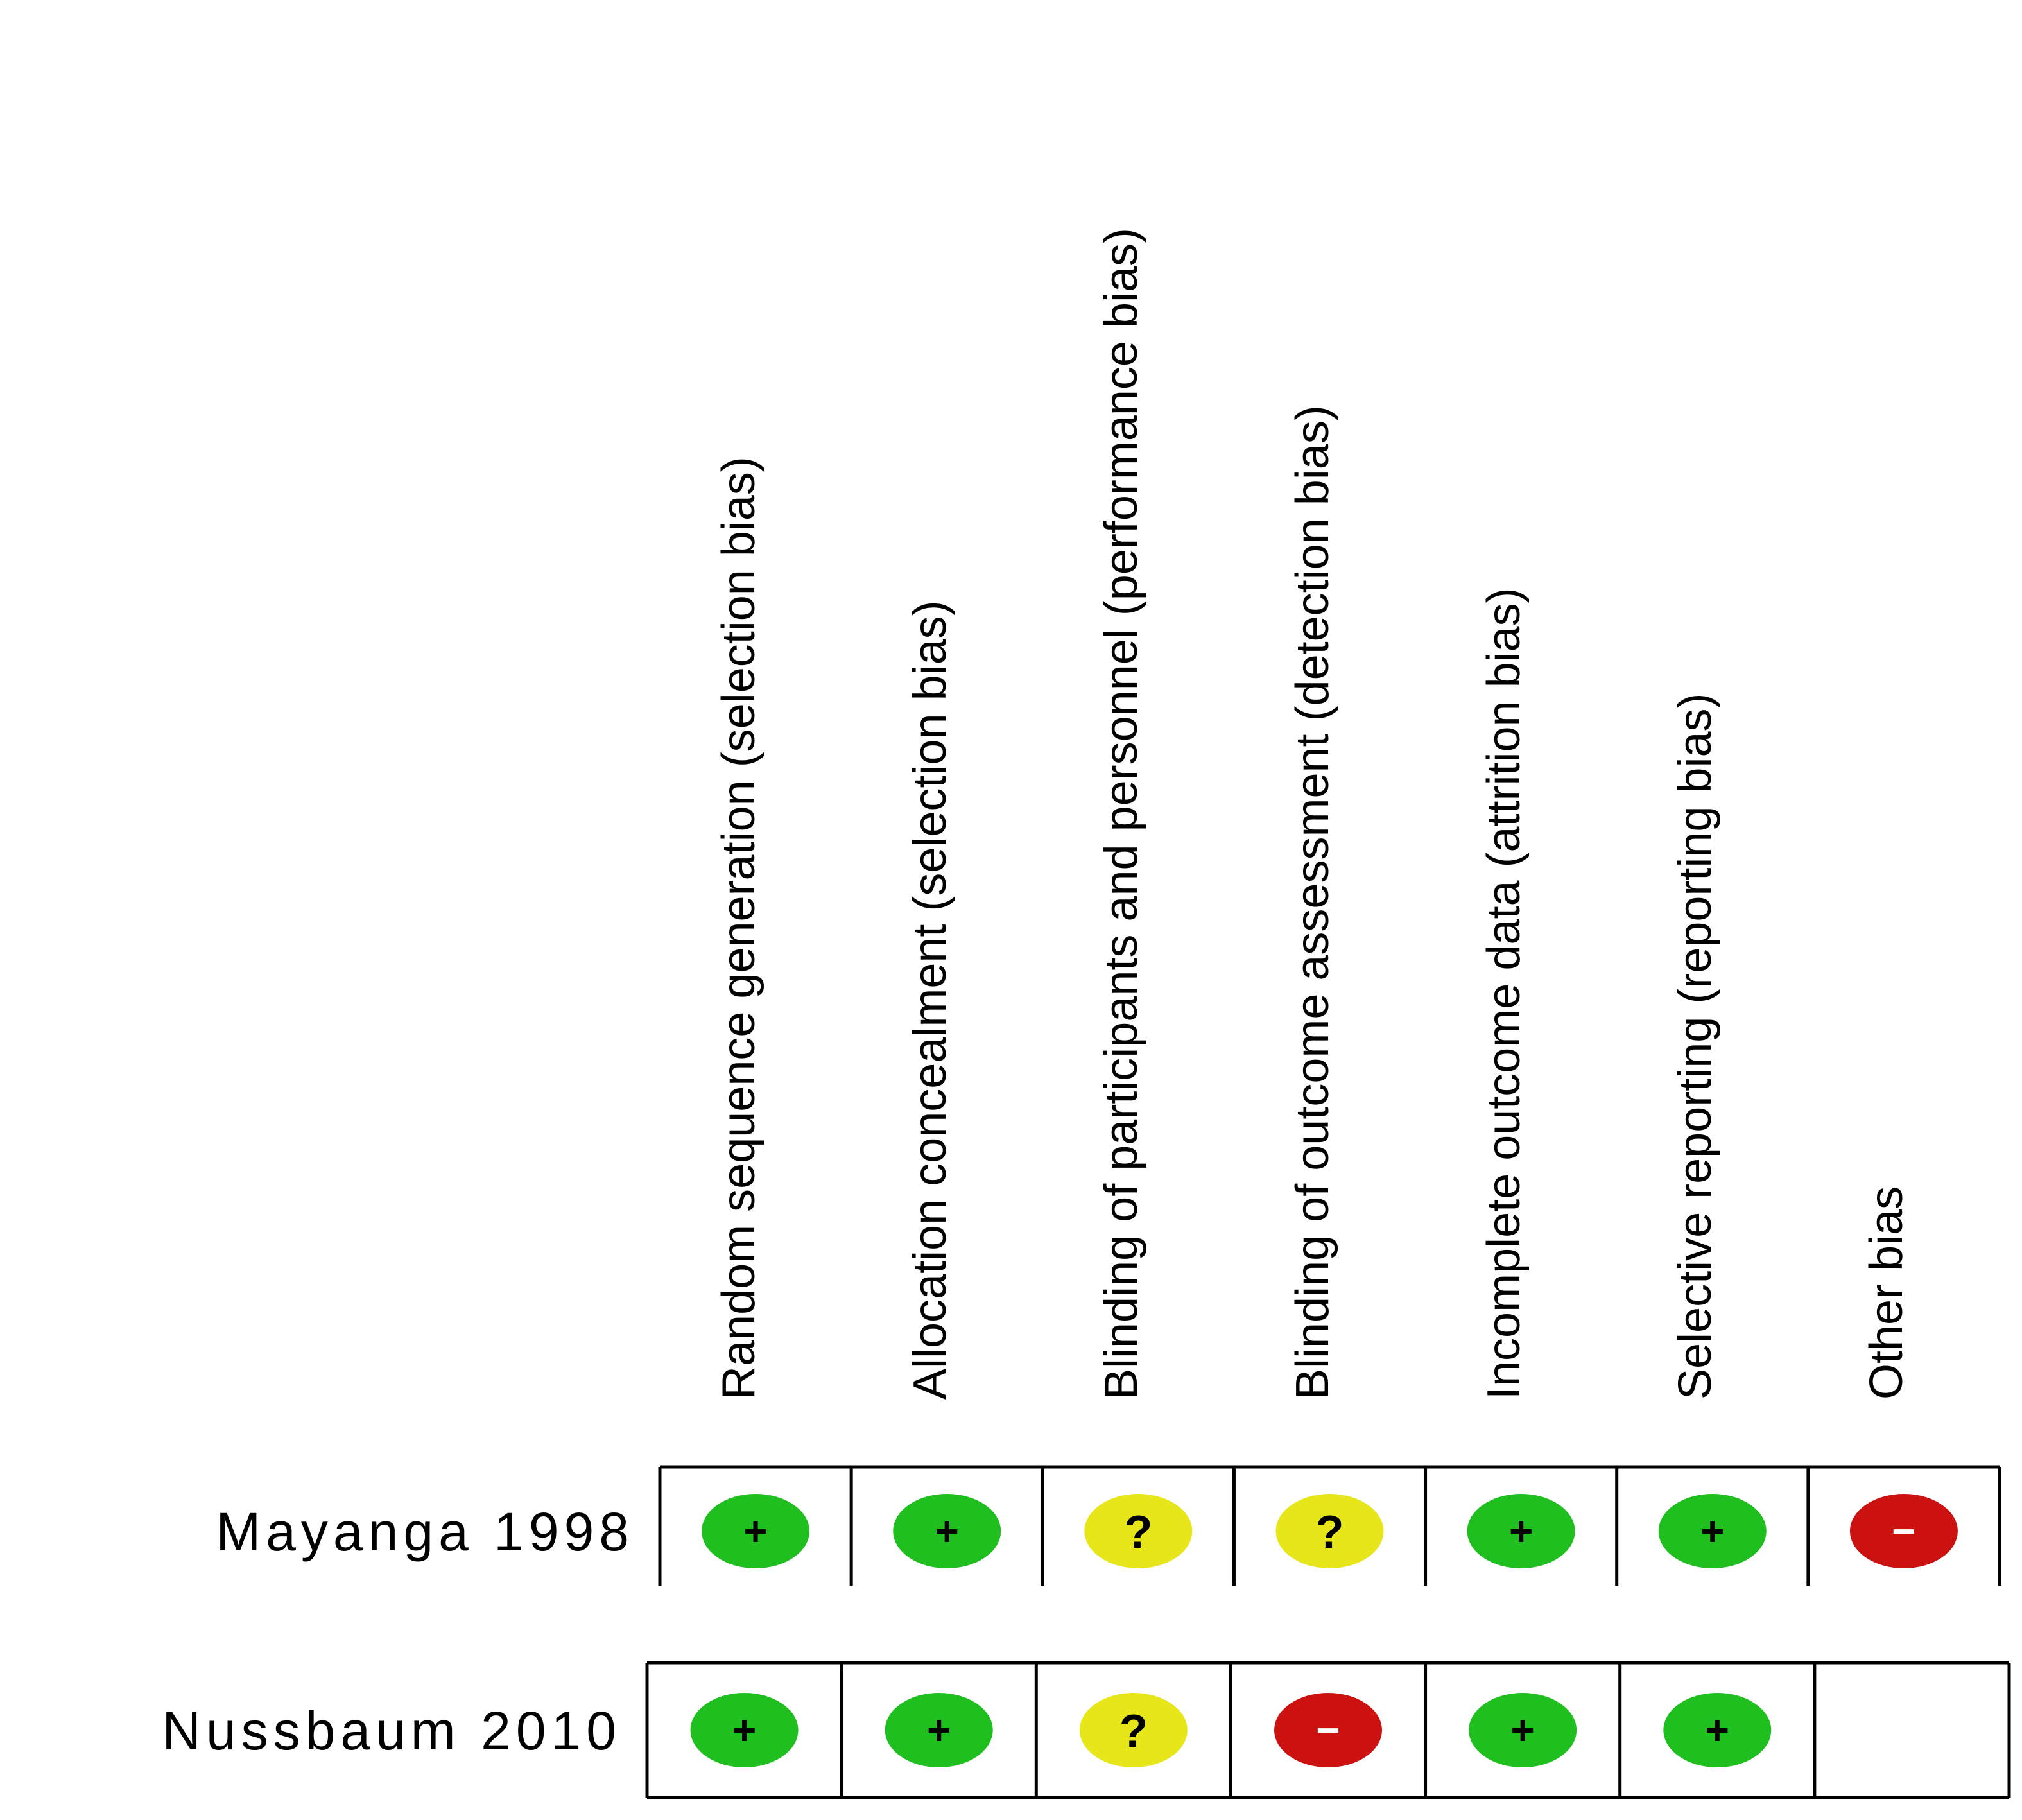 Image resolution: width=2022 pixels, height=1820 pixels. What do you see at coordinates (1328, 1632) in the screenshot?
I see `judgement-grid: + +?? + + − + +? − + +` at bounding box center [1328, 1632].